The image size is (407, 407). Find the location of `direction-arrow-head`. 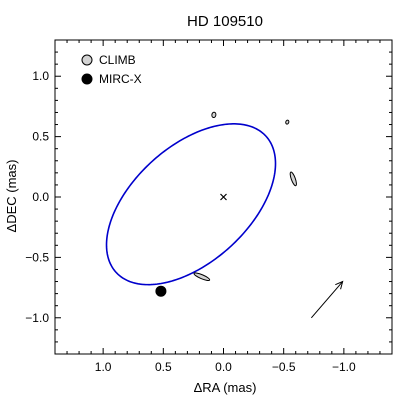

direction-arrow-head is located at coordinates (339, 285).